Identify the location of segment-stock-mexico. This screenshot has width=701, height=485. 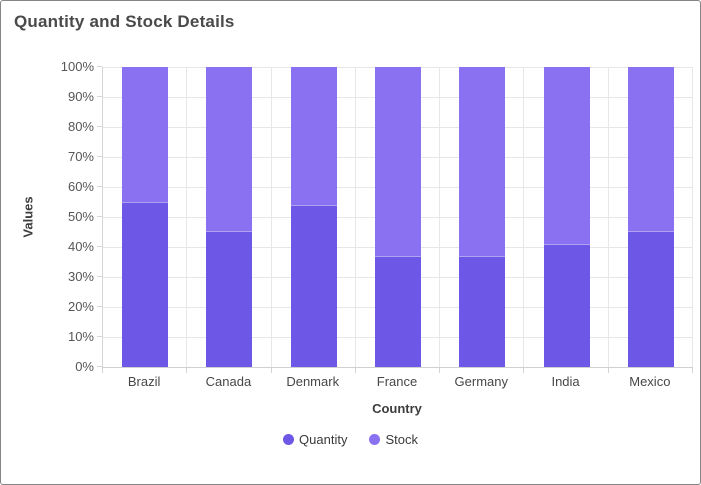
(650, 149).